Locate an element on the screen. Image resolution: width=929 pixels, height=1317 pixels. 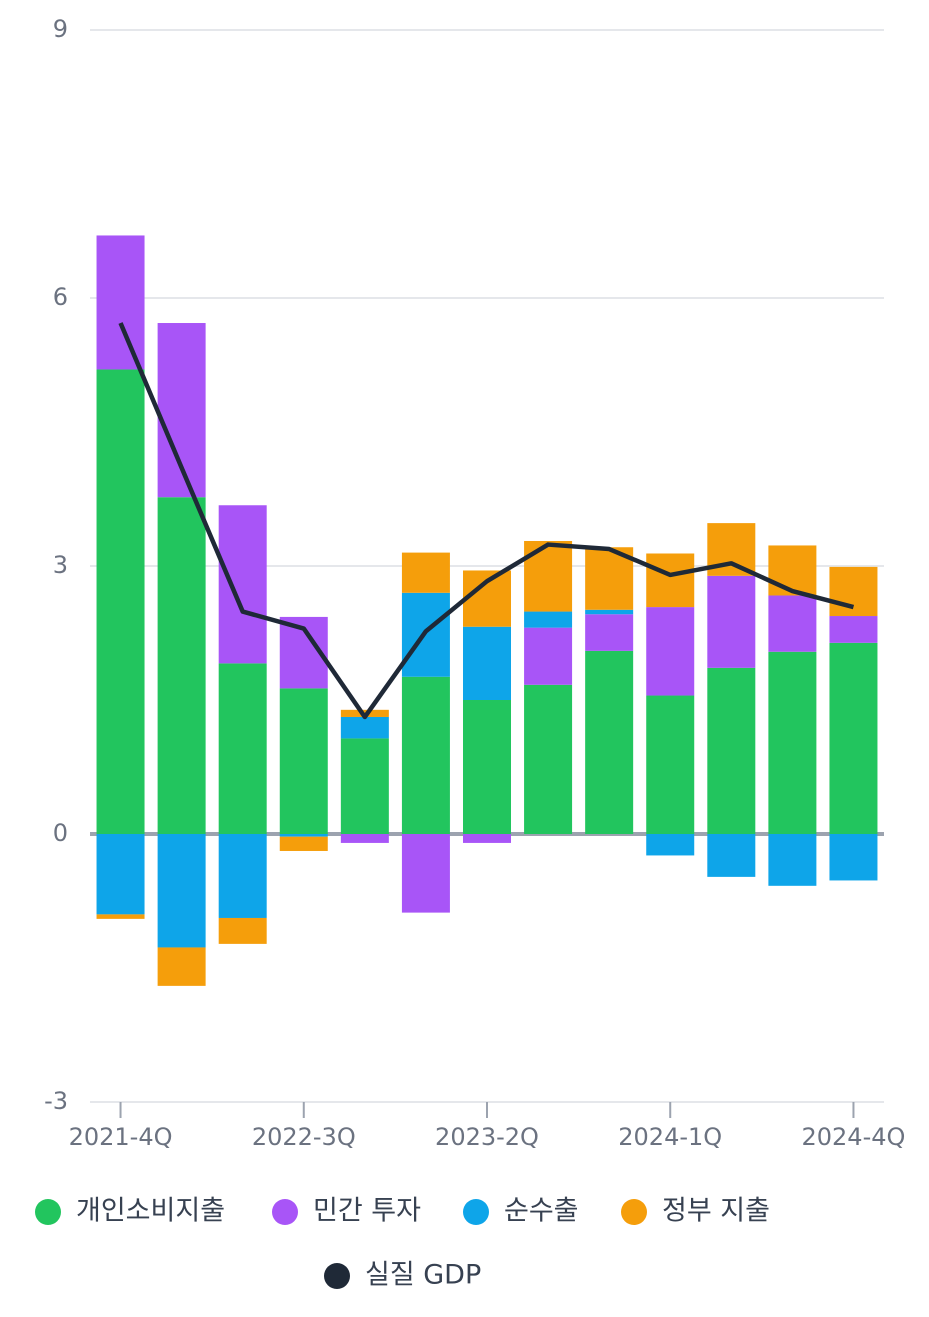
legend-label: 민간 투자 is located at coordinates (367, 1211).